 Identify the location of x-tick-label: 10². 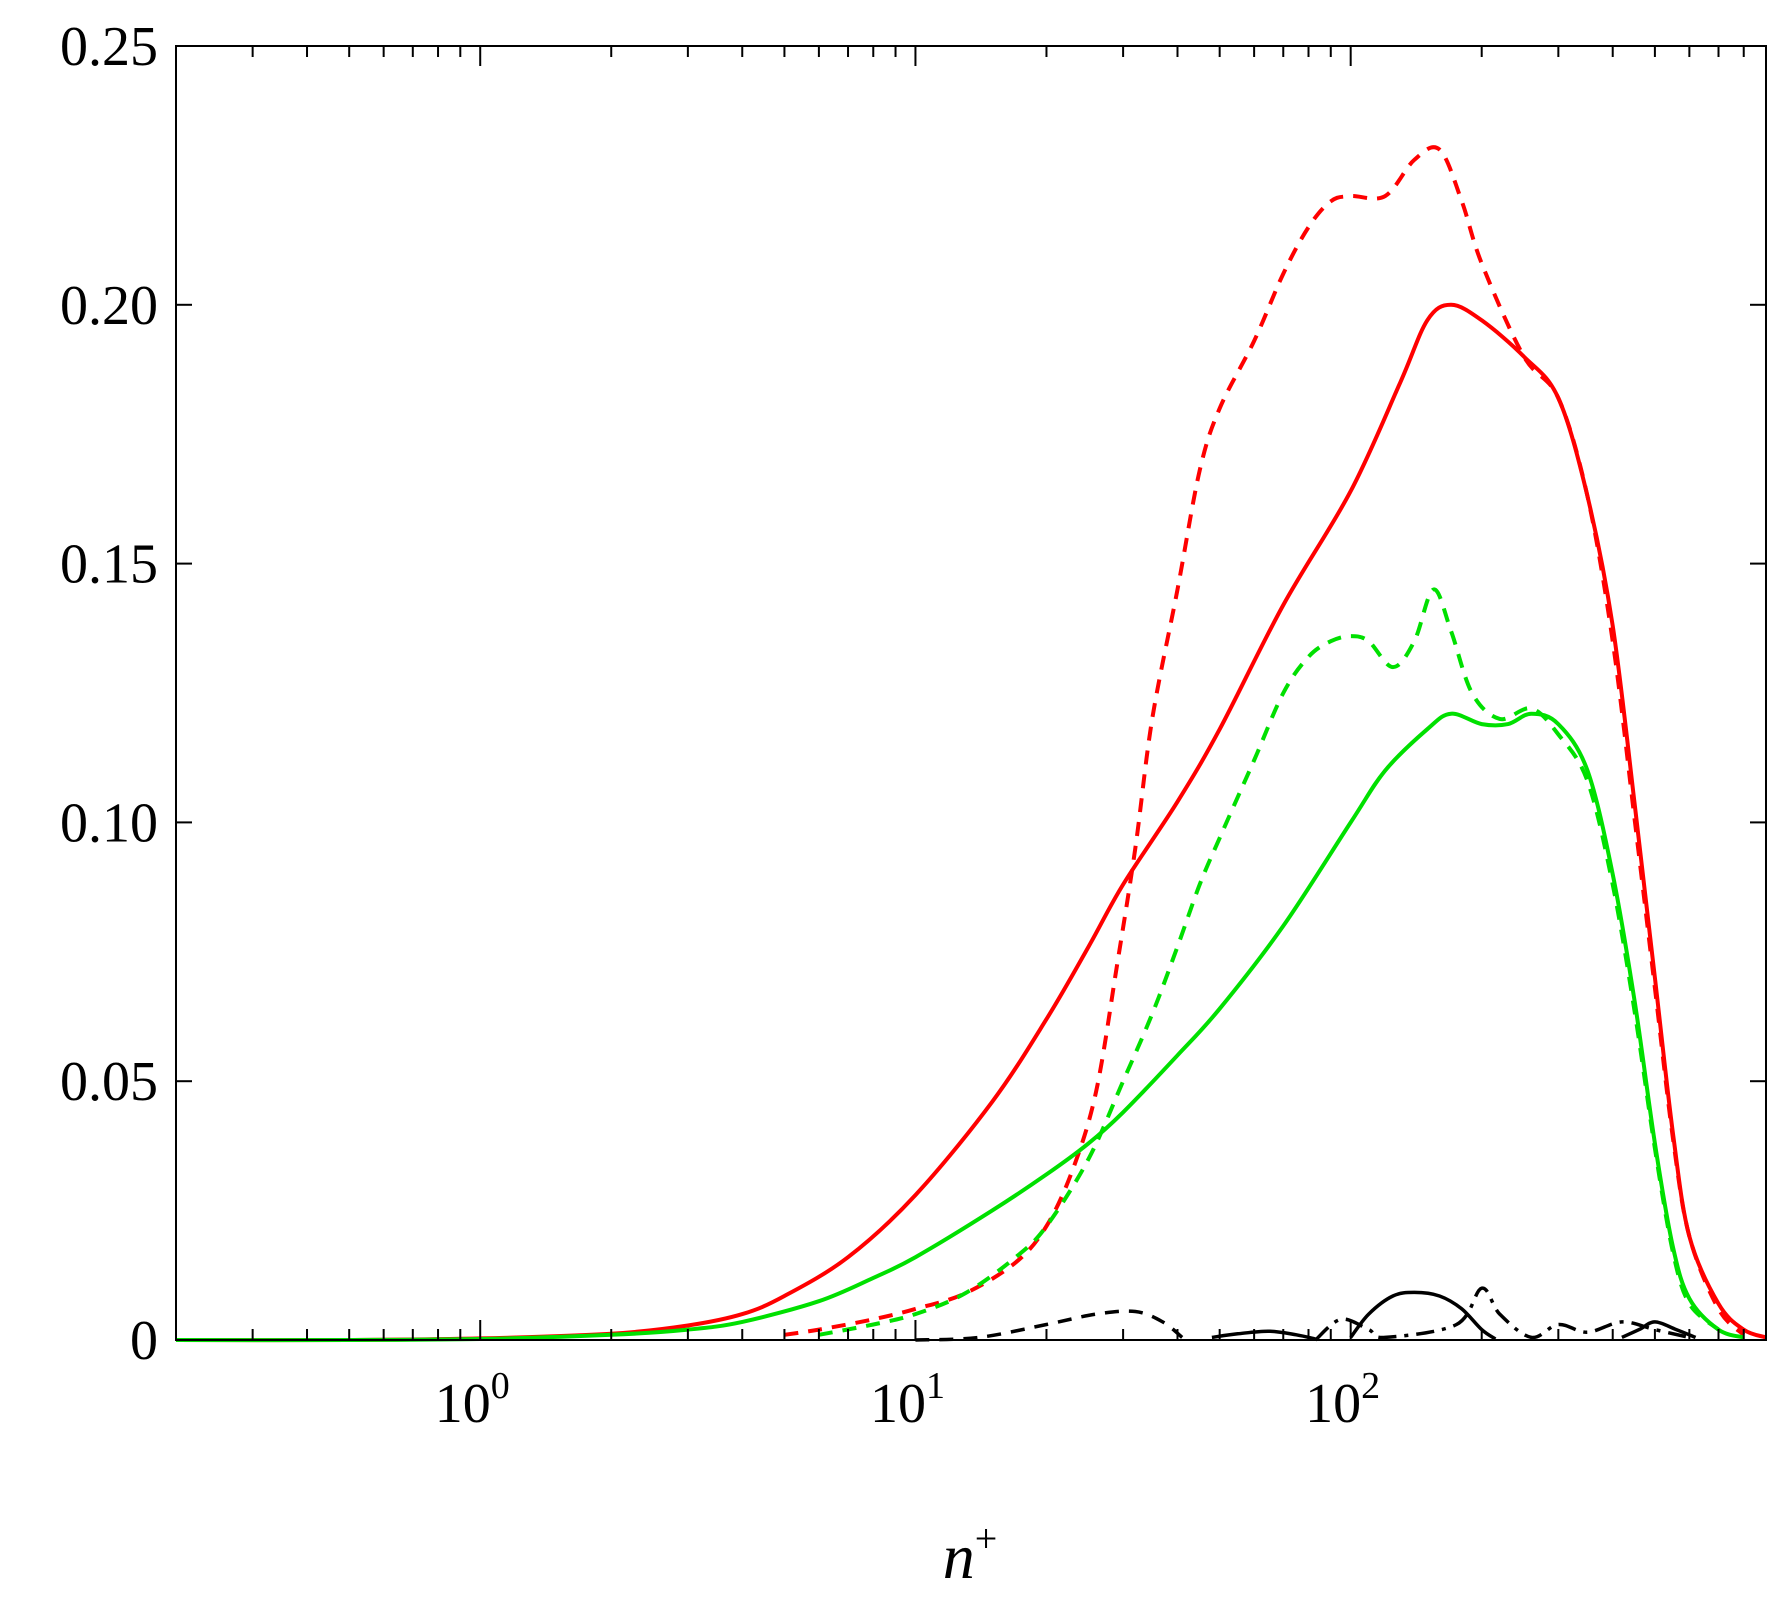
(1342, 1400).